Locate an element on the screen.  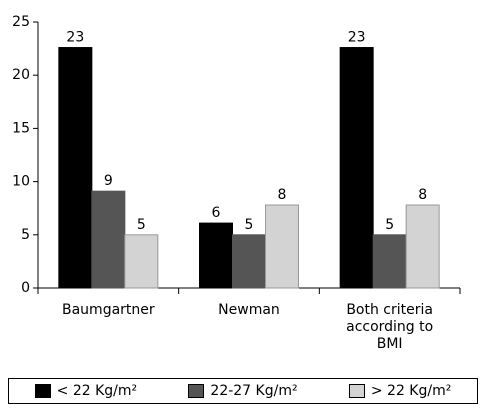
legend-item: < 22 Kg/m² is located at coordinates (86, 391).